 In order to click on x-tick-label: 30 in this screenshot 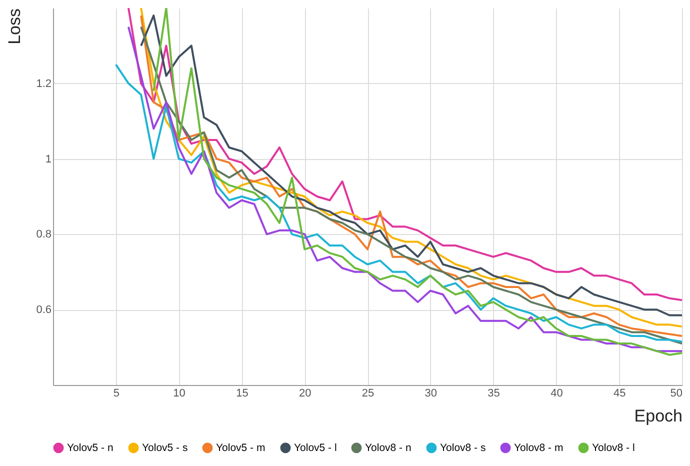, I will do `click(431, 394)`.